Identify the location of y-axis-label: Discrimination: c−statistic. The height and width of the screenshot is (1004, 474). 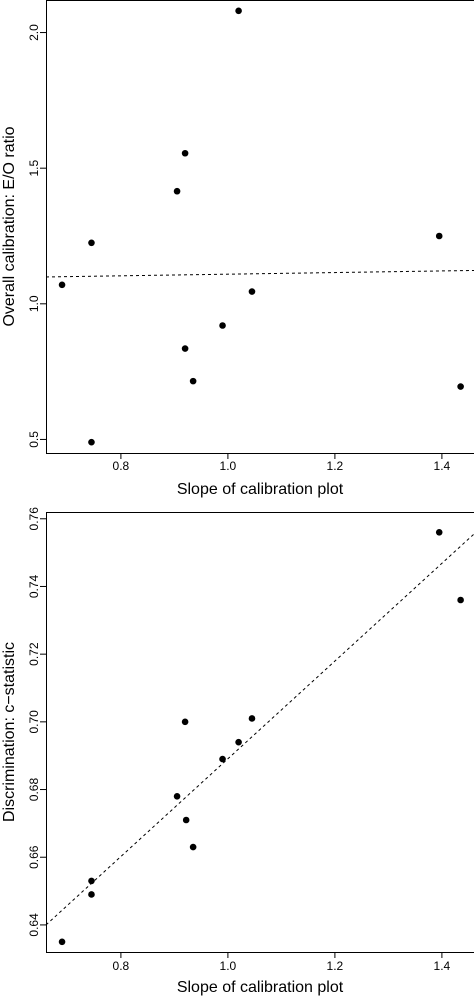
(9, 732).